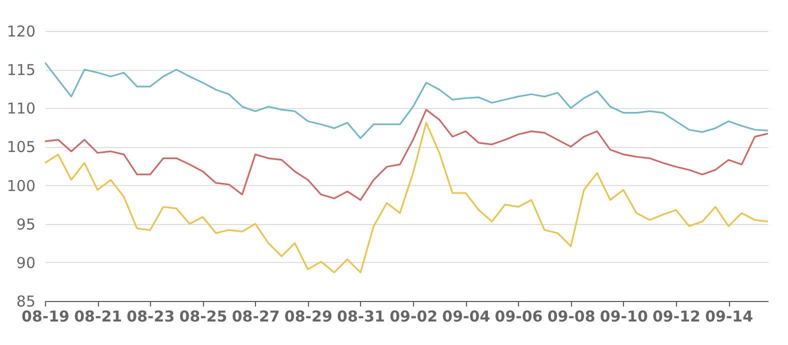 The image size is (788, 345). I want to click on x-tick-label: 08-27, so click(256, 317).